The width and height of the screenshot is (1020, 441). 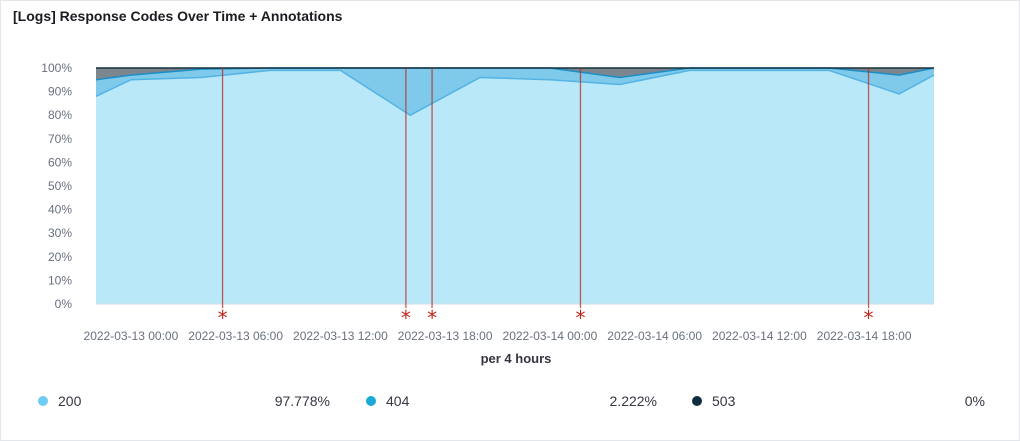 I want to click on x-tick-label: 2022-03-13 12:00, so click(x=340, y=336).